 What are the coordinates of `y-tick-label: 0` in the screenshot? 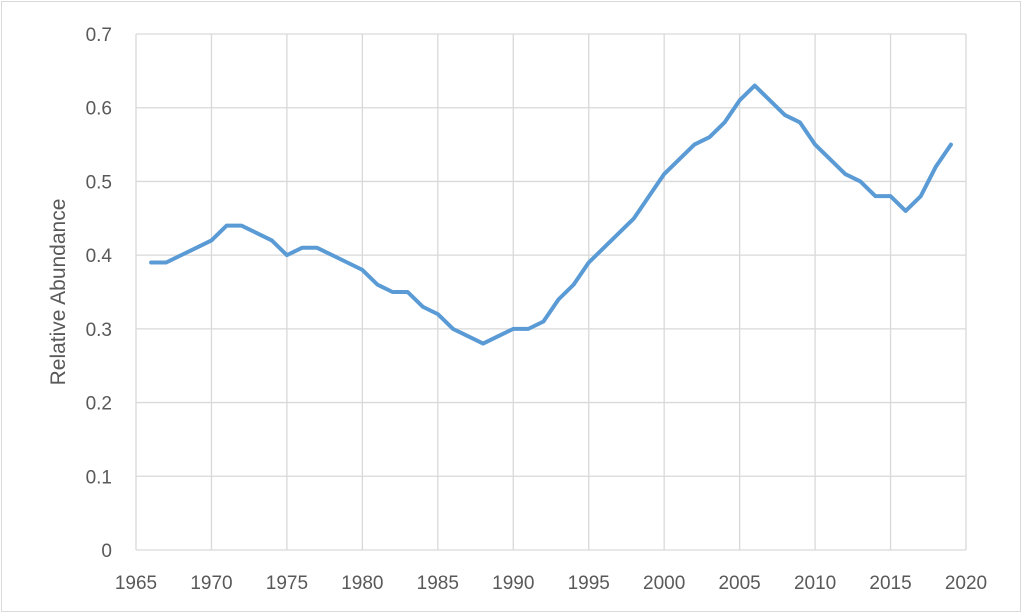 It's located at (106, 551).